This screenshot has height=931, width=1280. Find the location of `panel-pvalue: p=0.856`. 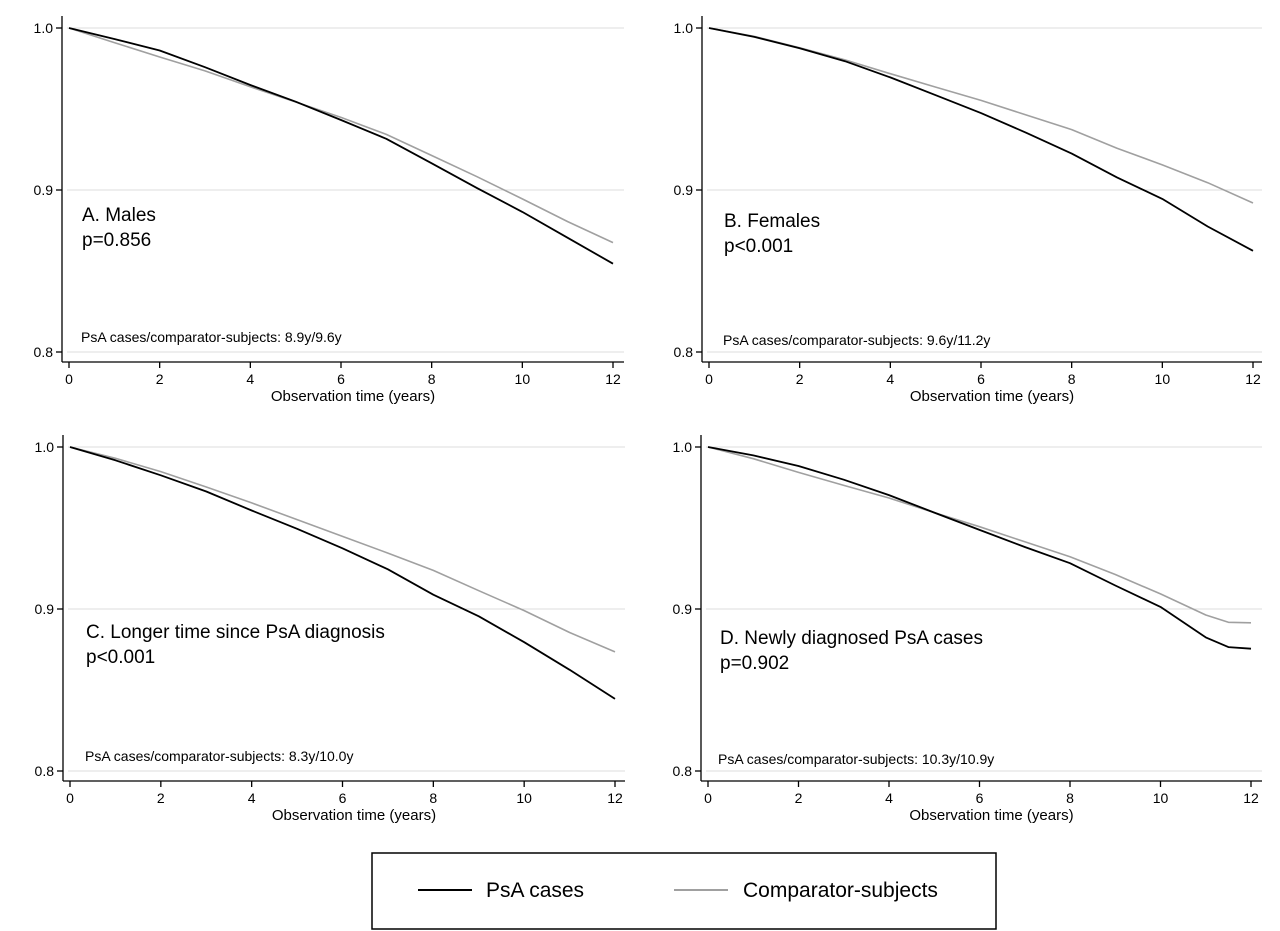

panel-pvalue: p=0.856 is located at coordinates (116, 240).